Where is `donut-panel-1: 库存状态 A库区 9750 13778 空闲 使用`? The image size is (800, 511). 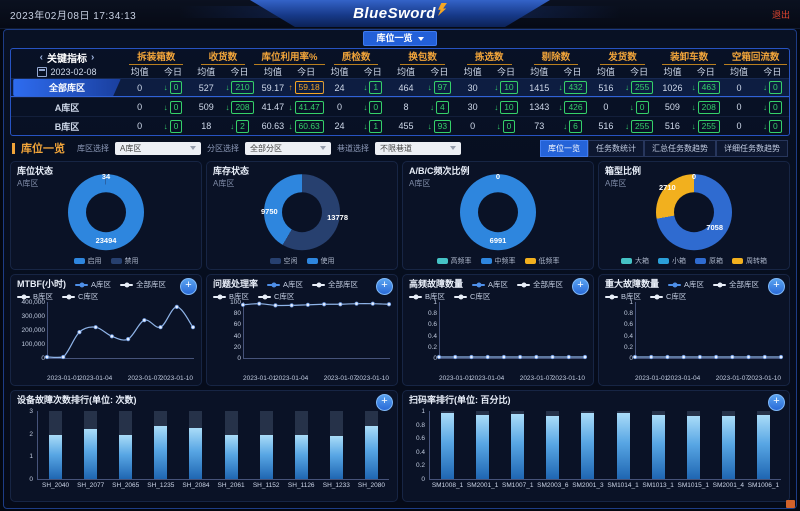 donut-panel-1: 库存状态 A库区 9750 13778 空闲 使用 is located at coordinates (302, 215).